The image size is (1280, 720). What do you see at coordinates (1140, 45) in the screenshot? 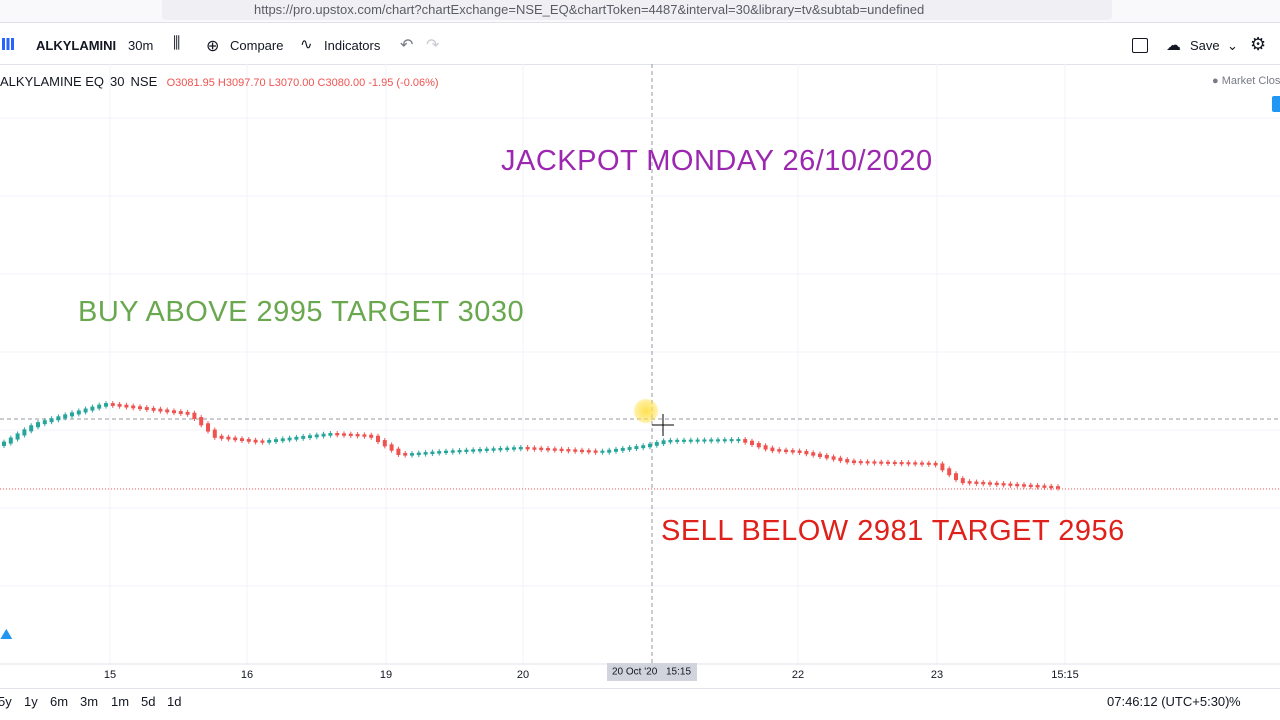
I see `fullscreen` at bounding box center [1140, 45].